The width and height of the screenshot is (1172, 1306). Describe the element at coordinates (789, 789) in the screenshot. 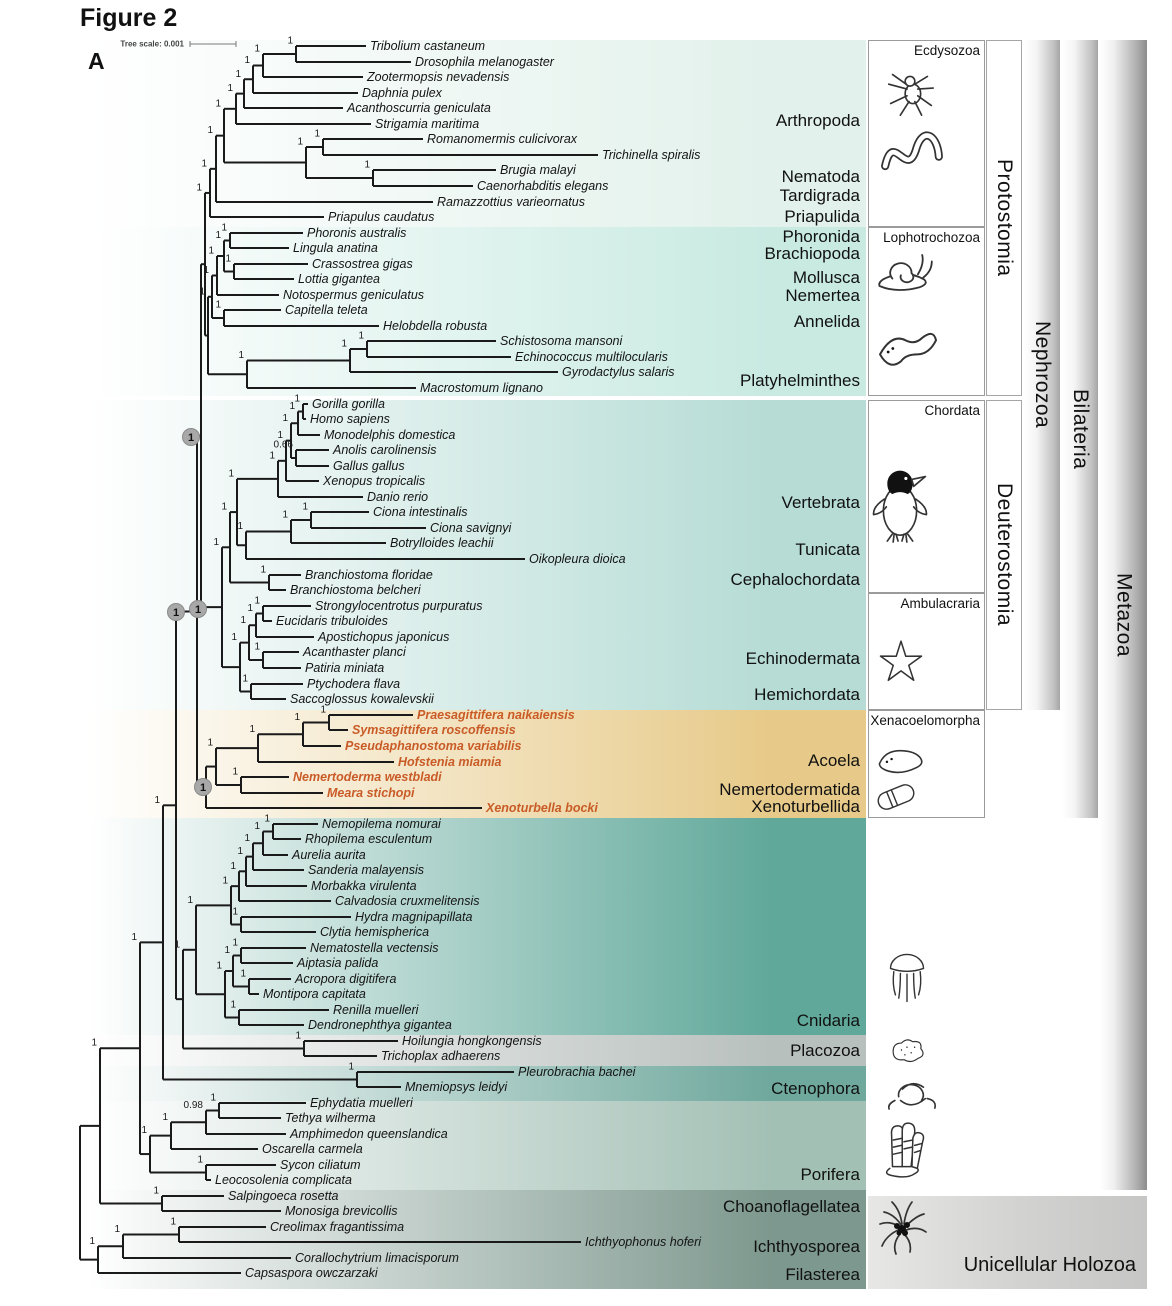

I see `clade-label-nemertodermatida: Nemertodermatida` at that location.